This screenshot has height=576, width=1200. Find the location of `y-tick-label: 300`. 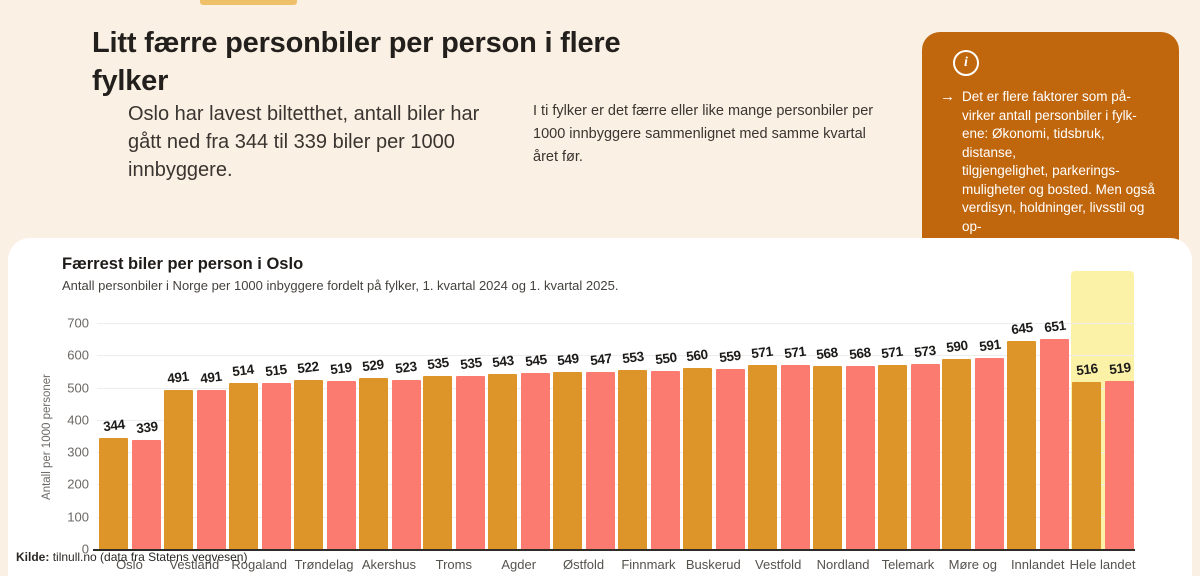

y-tick-label: 300 is located at coordinates (78, 452).